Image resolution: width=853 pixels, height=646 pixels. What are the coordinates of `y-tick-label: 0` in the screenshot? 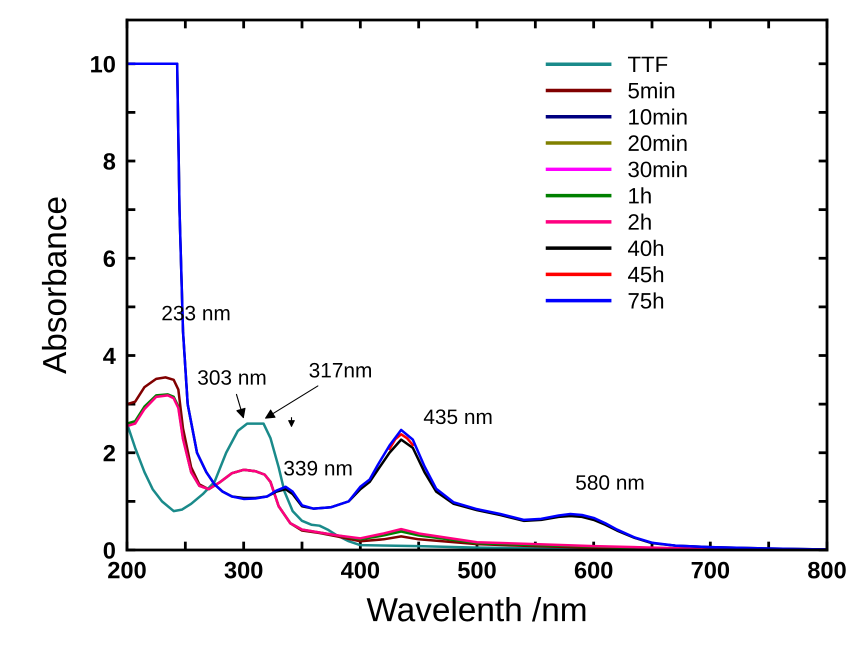 It's located at (109, 550).